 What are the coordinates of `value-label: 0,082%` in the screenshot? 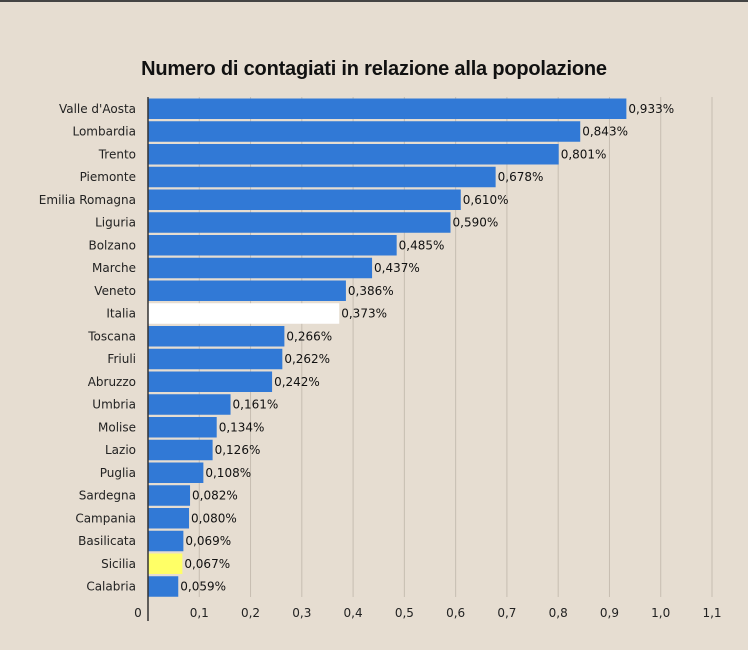 It's located at (215, 496).